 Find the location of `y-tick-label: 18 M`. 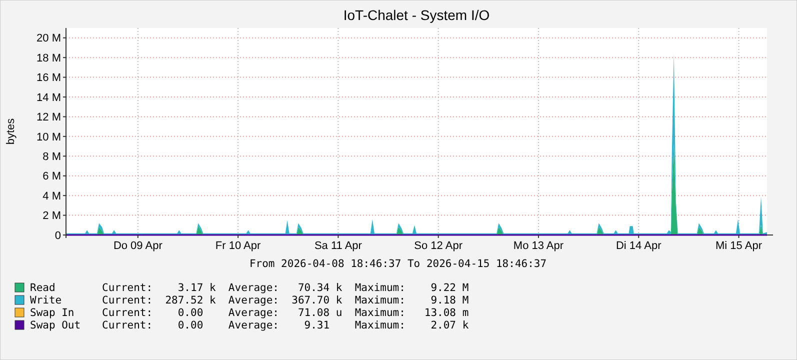

y-tick-label: 18 M is located at coordinates (48, 58).